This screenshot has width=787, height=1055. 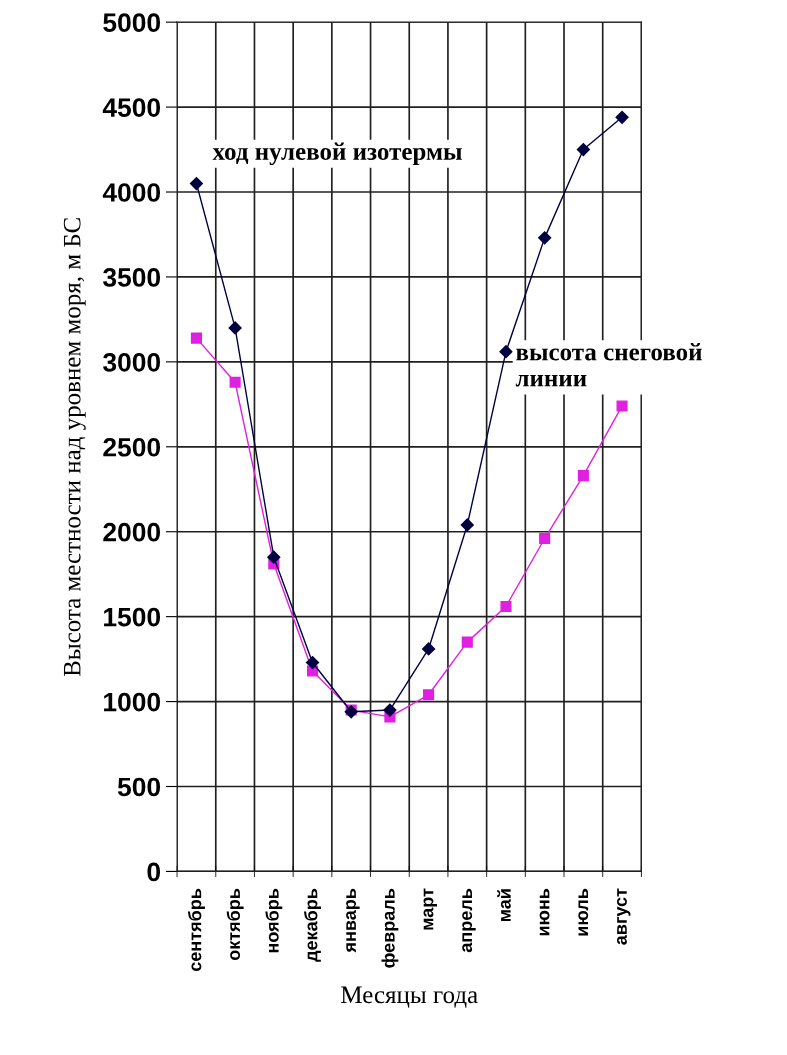 I want to click on x-tick-label: февраль, so click(x=390, y=928).